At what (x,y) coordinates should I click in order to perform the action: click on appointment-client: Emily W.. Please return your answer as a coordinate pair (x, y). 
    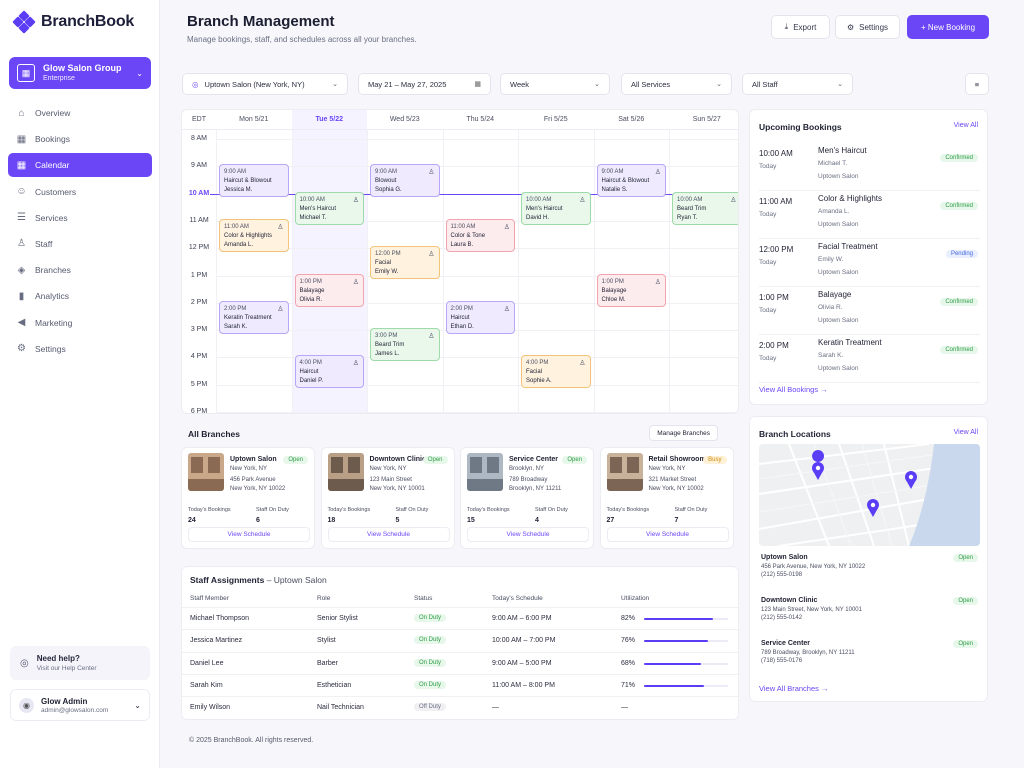
    Looking at the image, I should click on (387, 272).